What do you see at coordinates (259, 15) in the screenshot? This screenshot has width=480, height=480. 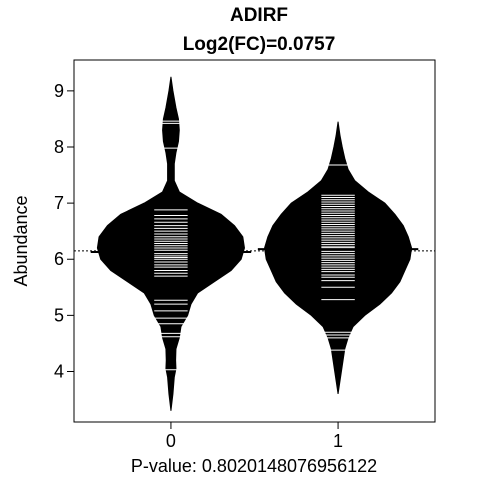 I see `chart-title: ADIRF` at bounding box center [259, 15].